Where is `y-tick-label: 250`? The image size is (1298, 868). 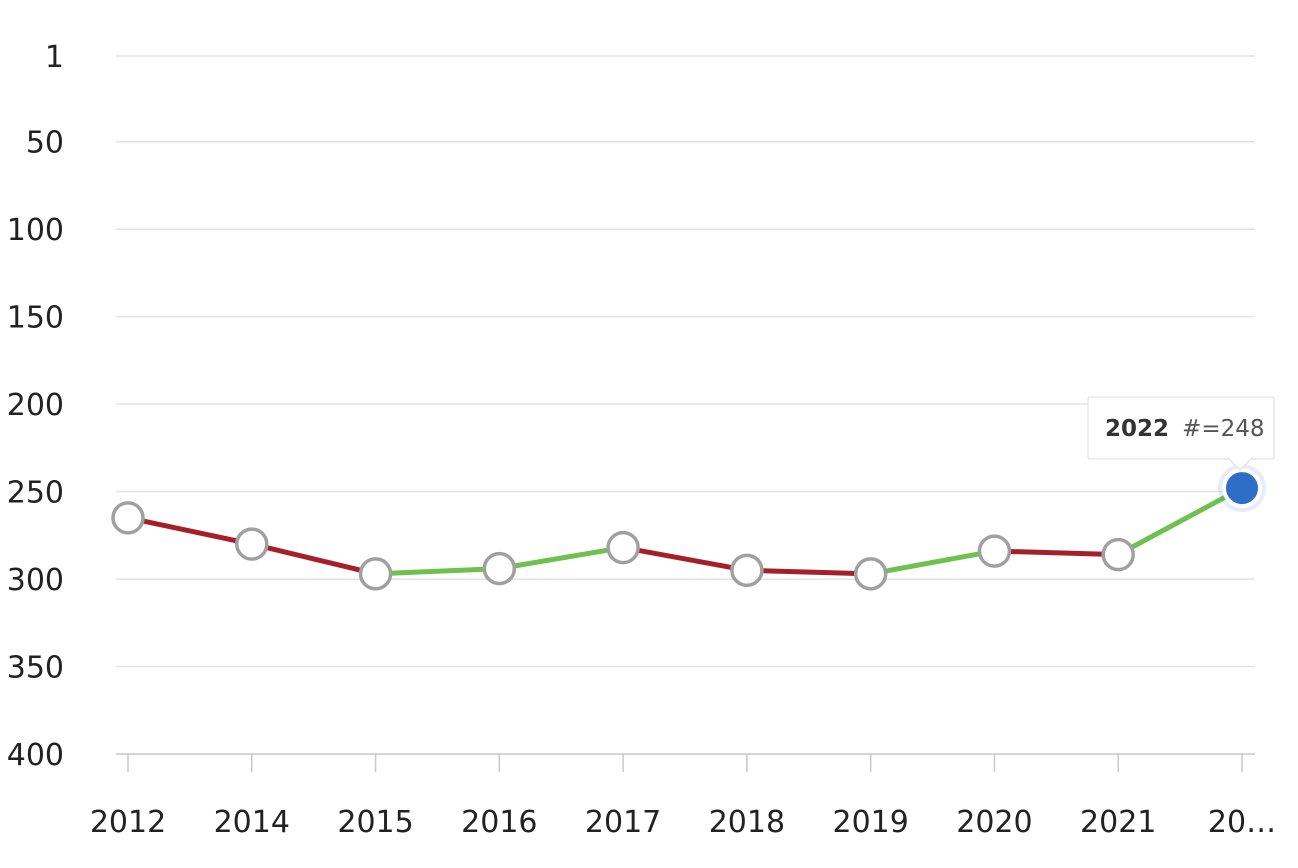
y-tick-label: 250 is located at coordinates (35, 493).